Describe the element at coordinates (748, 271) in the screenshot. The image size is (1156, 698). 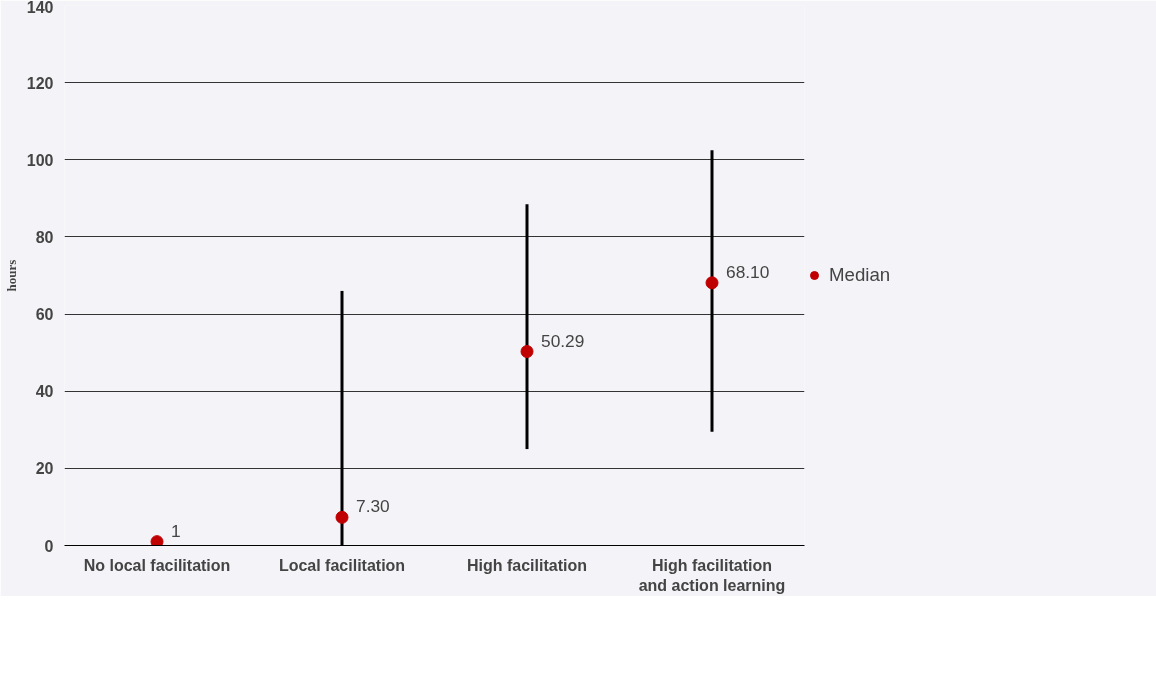
I see `data-label: 68.10` at that location.